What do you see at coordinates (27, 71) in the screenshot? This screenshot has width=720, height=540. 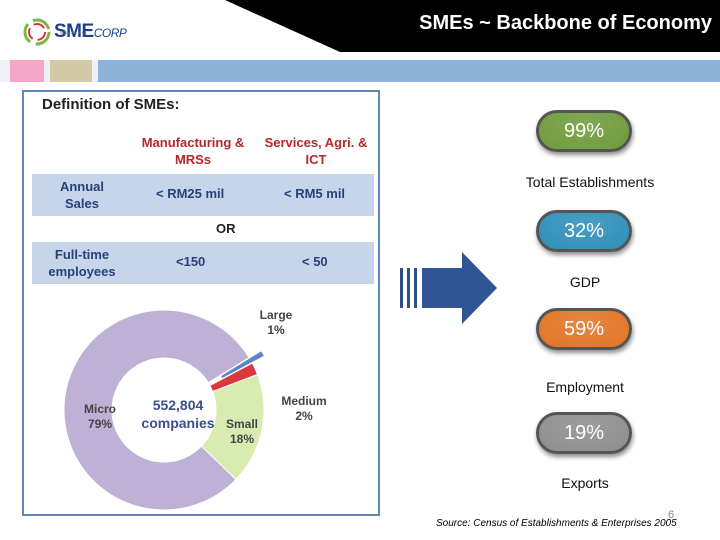 I see `decor-band-pink` at bounding box center [27, 71].